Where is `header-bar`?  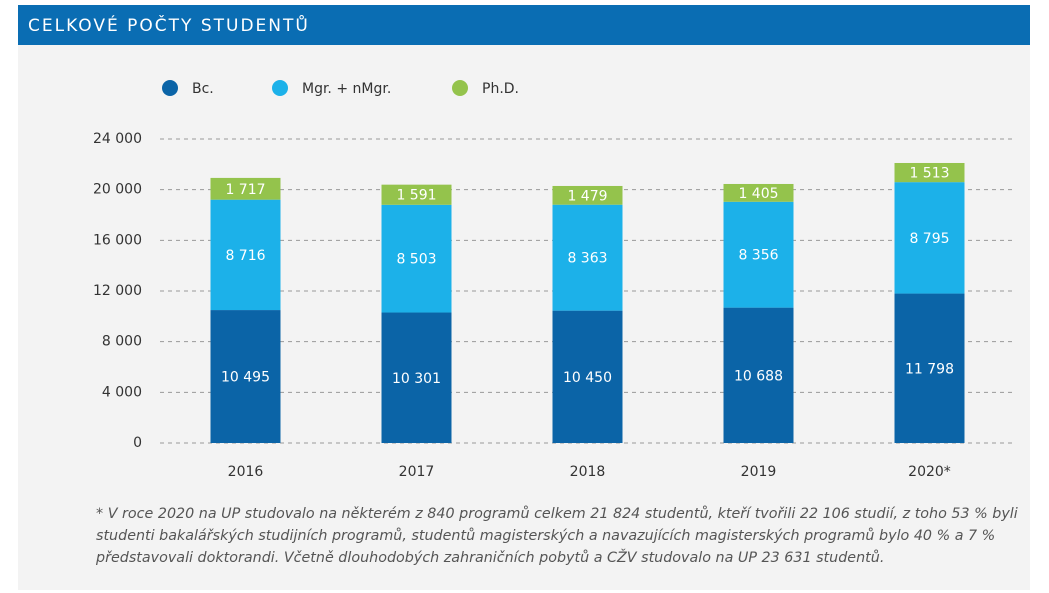 header-bar is located at coordinates (524, 25).